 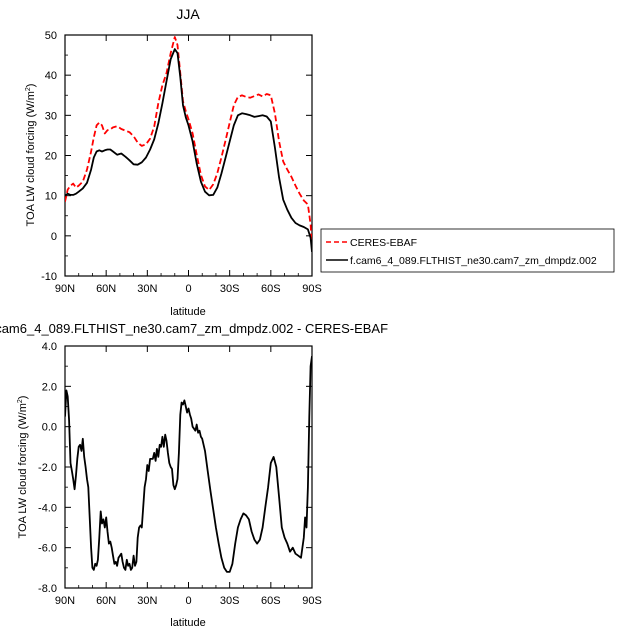 What do you see at coordinates (49, 347) in the screenshot?
I see `y-tick-label: 4.0` at bounding box center [49, 347].